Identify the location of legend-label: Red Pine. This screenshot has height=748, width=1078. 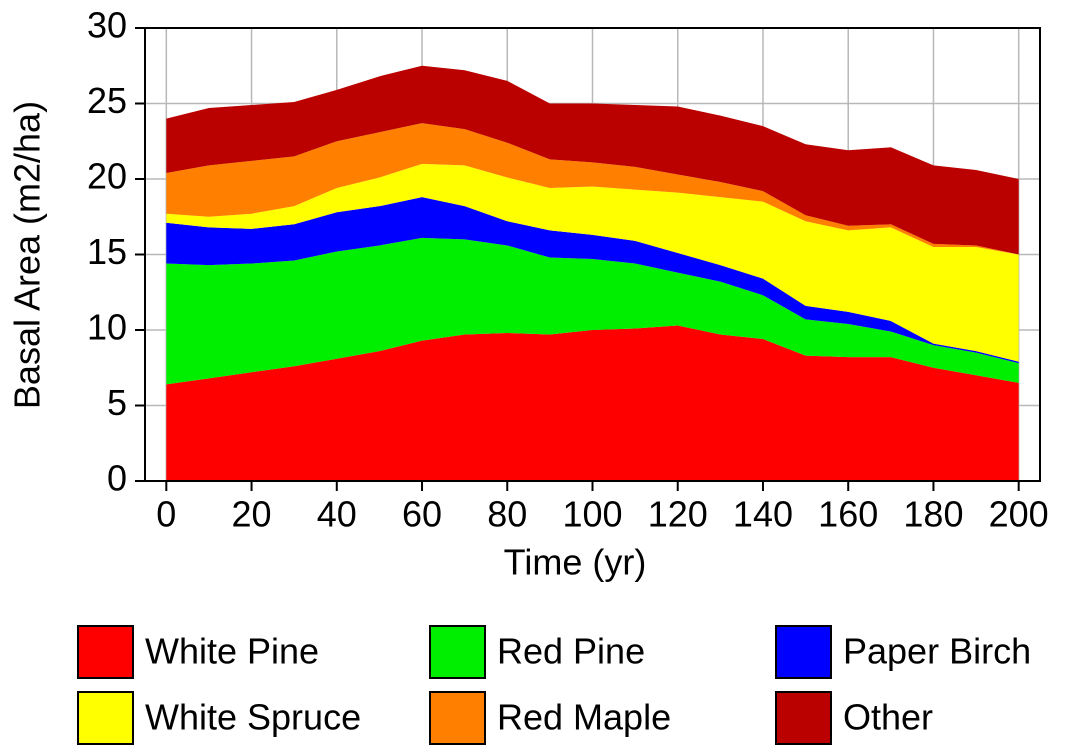
(571, 651).